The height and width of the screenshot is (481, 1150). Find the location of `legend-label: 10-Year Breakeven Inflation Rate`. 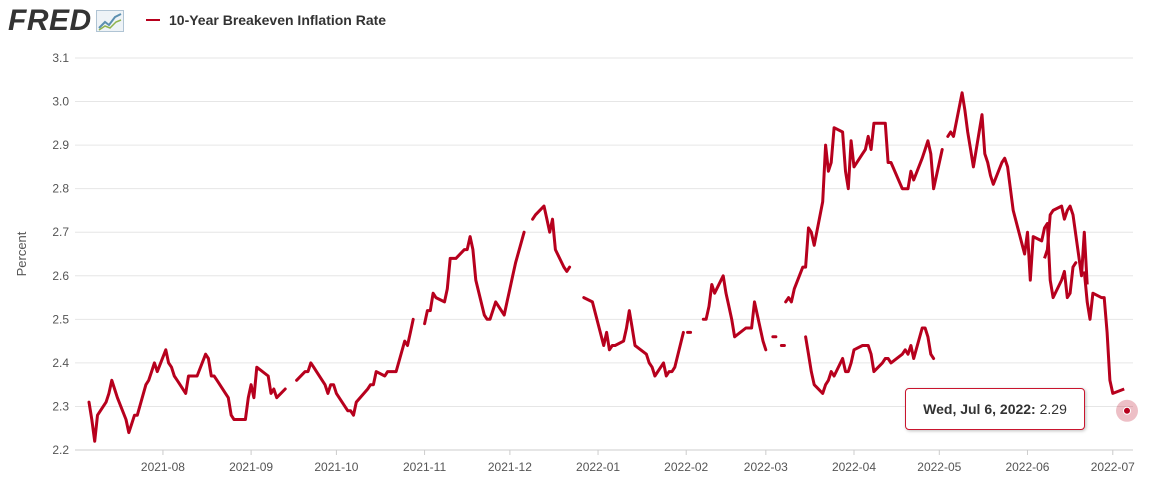

legend-label: 10-Year Breakeven Inflation Rate is located at coordinates (278, 20).